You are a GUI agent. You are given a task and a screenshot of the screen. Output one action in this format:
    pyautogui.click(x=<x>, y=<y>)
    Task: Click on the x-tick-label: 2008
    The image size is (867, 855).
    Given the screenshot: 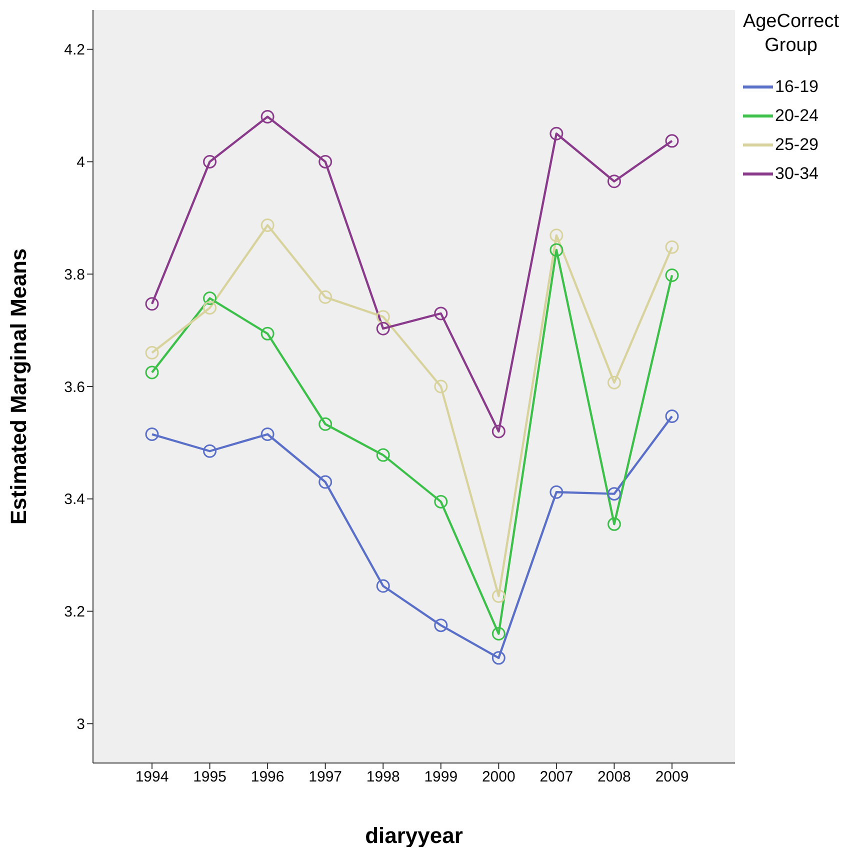 What is the action you would take?
    pyautogui.click(x=614, y=777)
    